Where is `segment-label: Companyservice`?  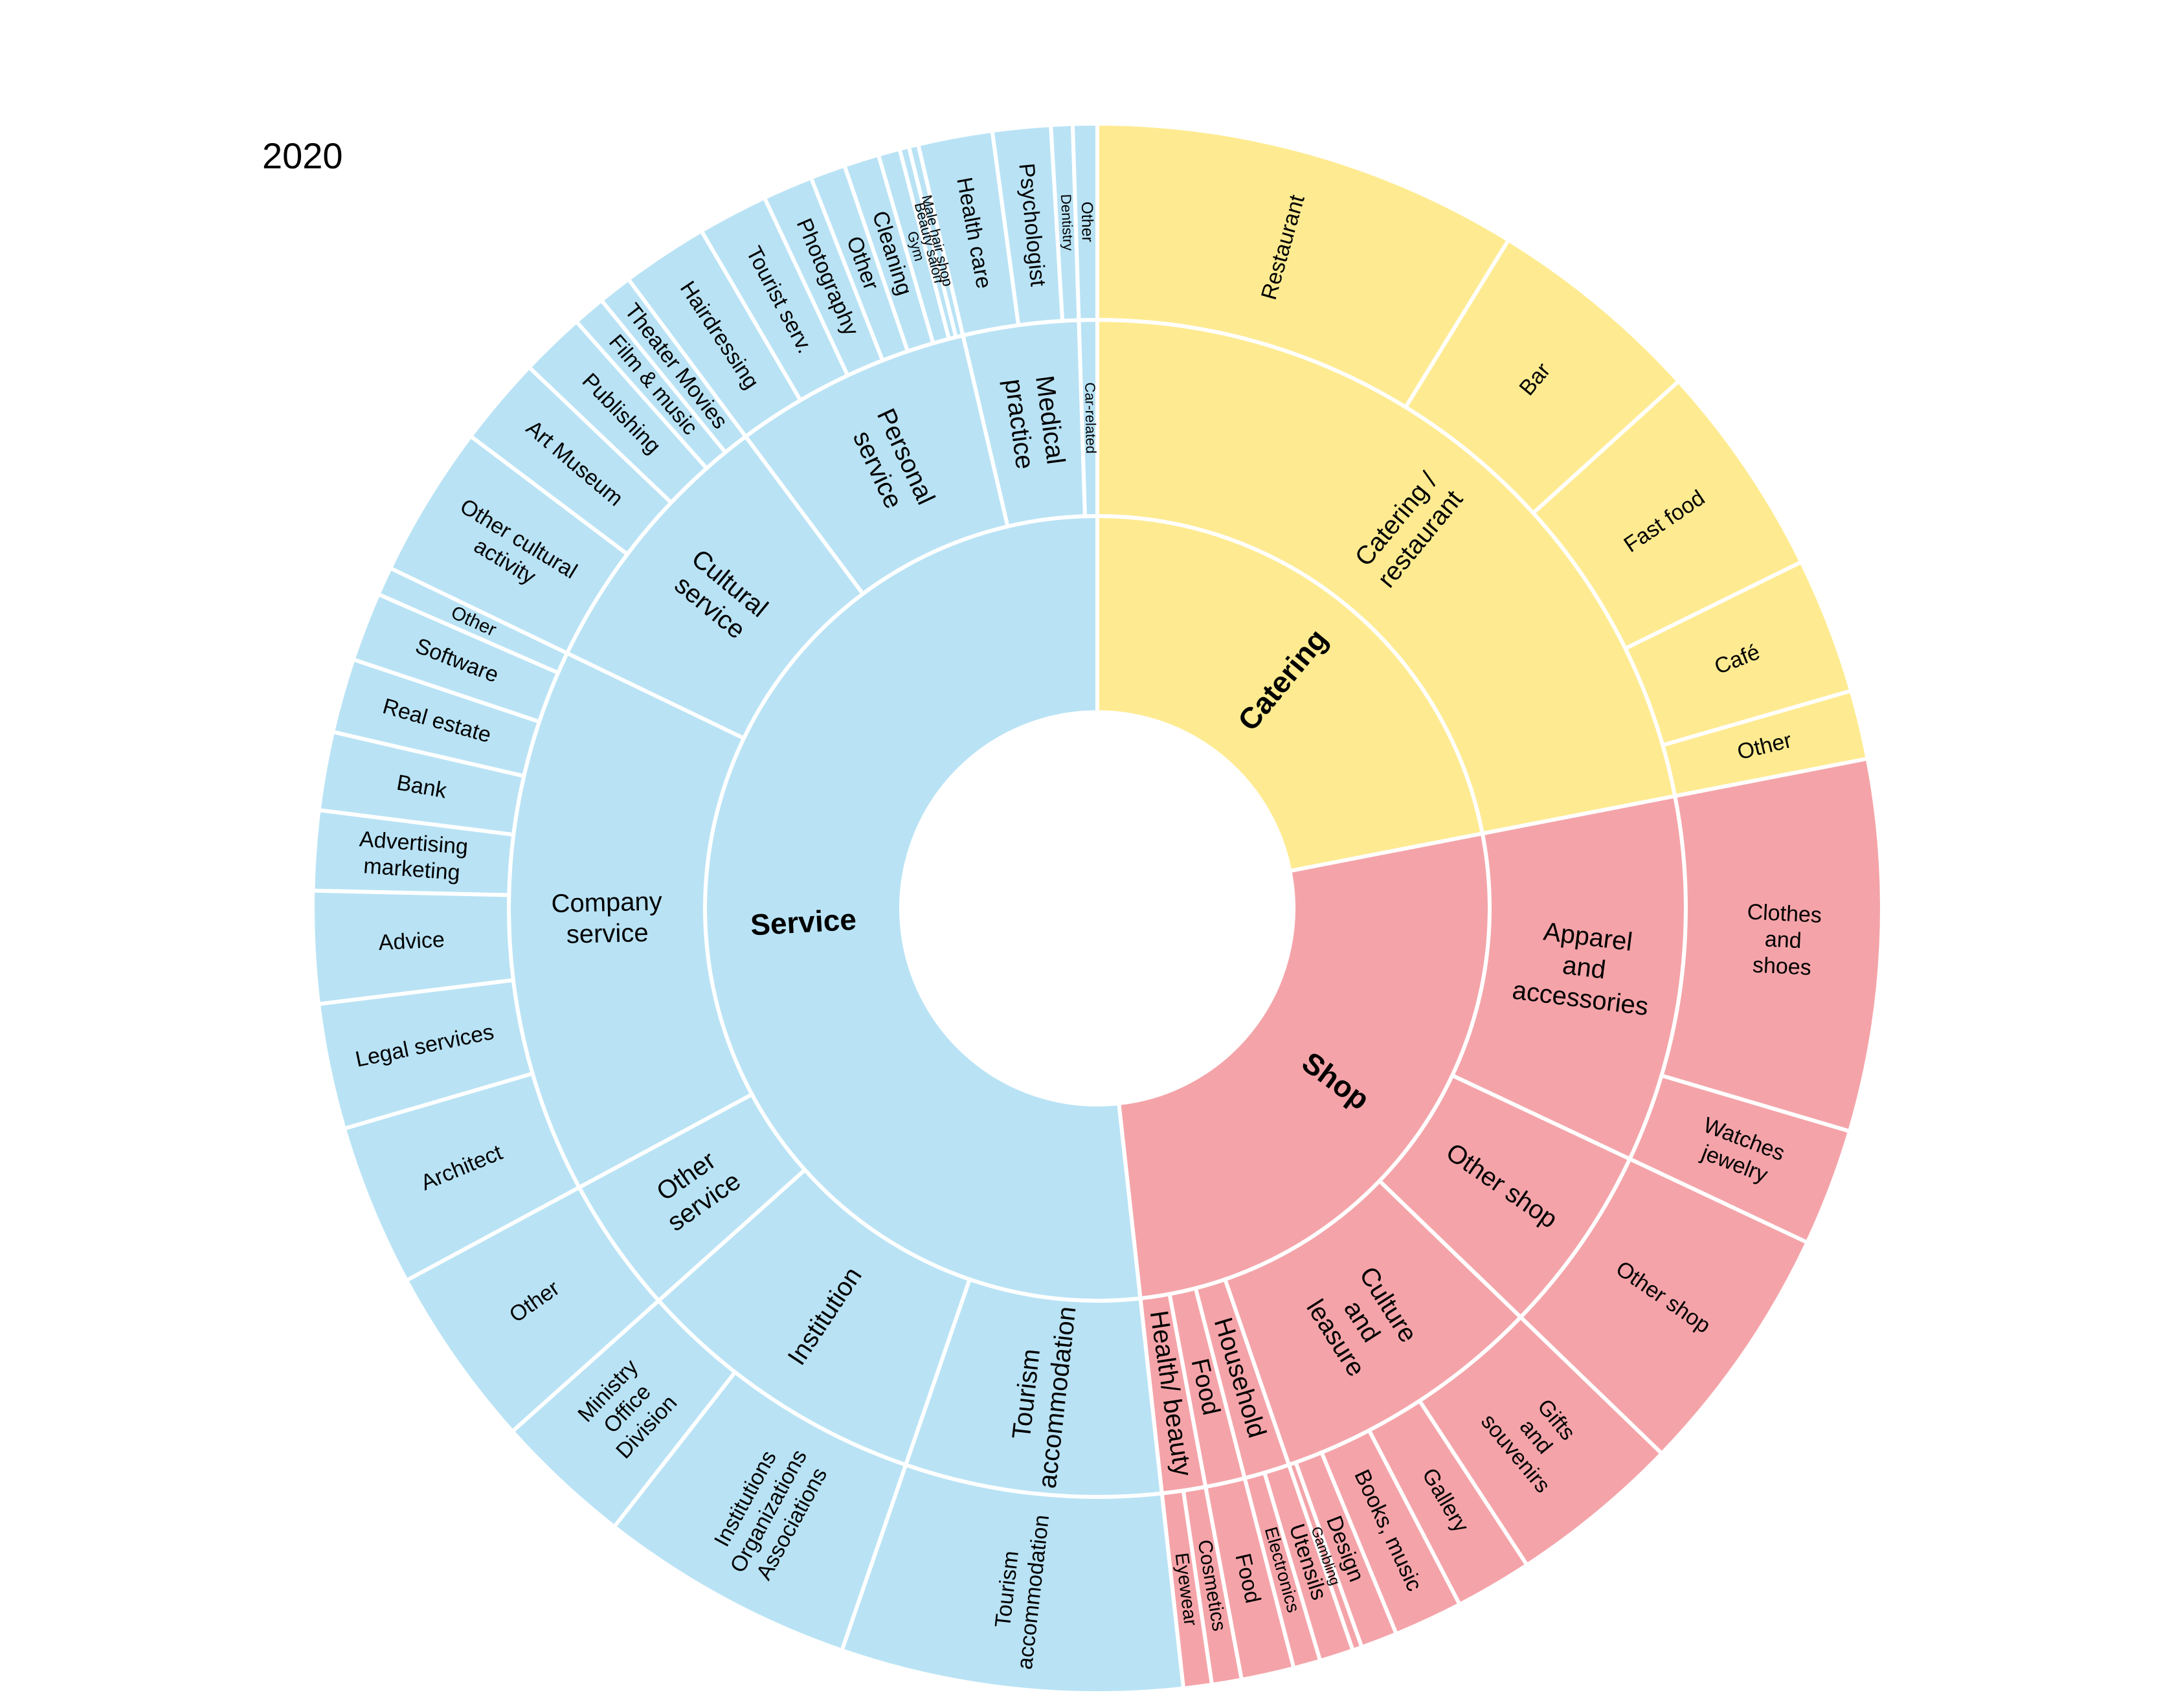
segment-label: Companyservice is located at coordinates (607, 918).